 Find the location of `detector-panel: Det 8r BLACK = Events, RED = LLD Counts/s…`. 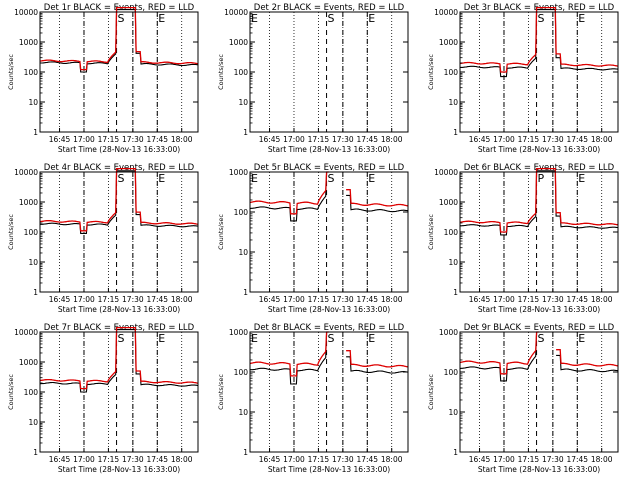

detector-panel: Det 8r BLACK = Events, RED = LLD Counts/s… is located at coordinates (313, 398).